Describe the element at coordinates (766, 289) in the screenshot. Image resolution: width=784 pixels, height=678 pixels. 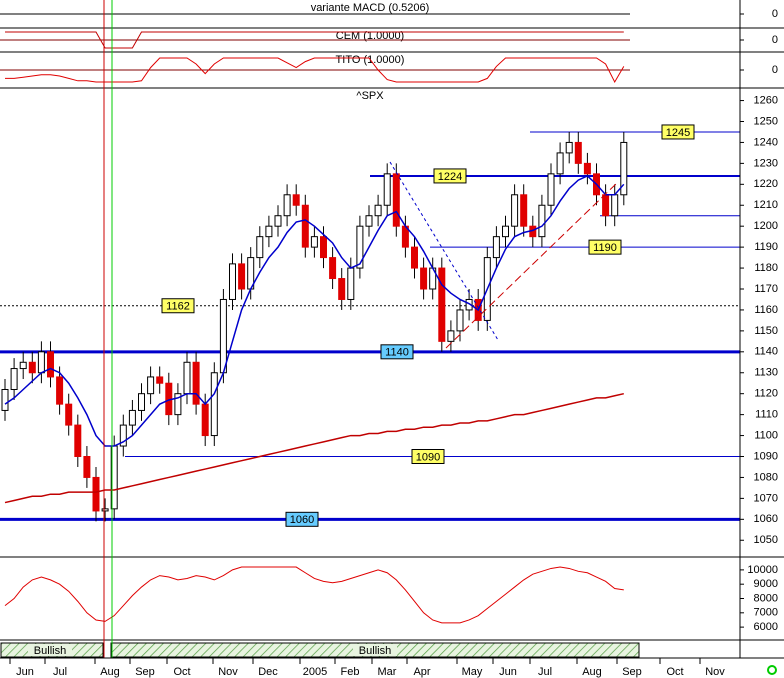
I see `y-tick-label: 1170` at that location.